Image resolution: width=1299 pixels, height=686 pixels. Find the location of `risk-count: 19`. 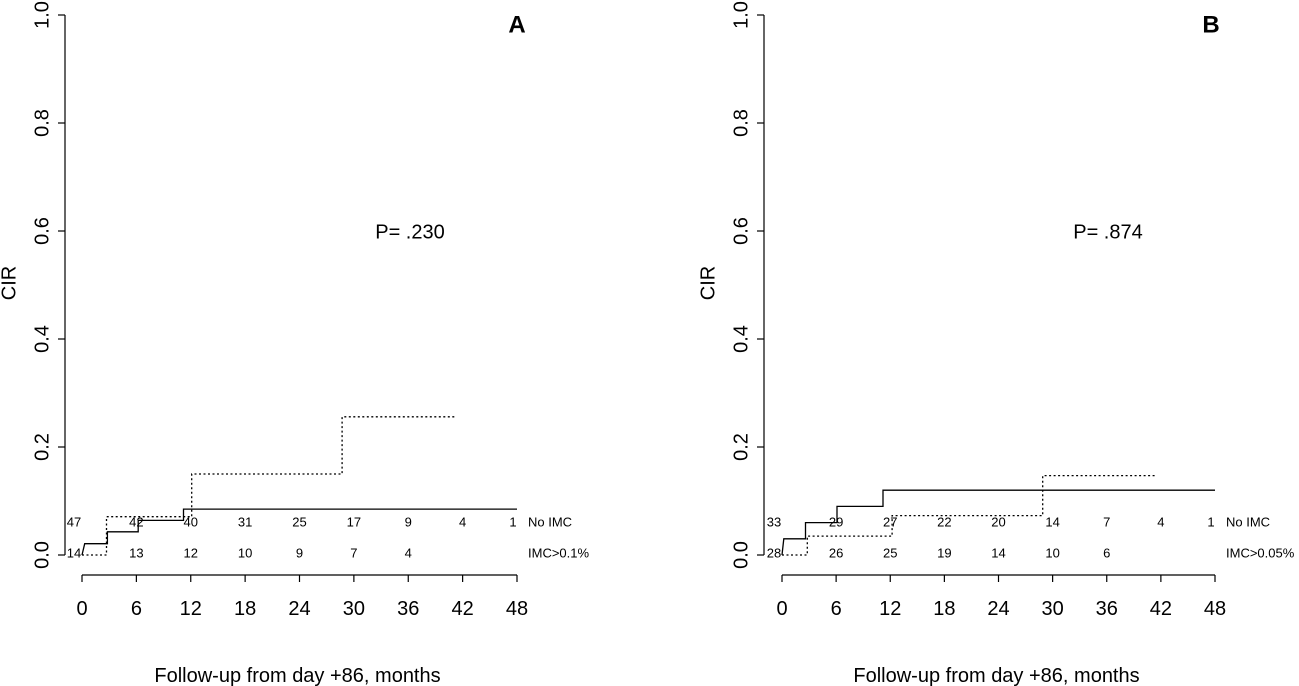

risk-count: 19 is located at coordinates (944, 552).